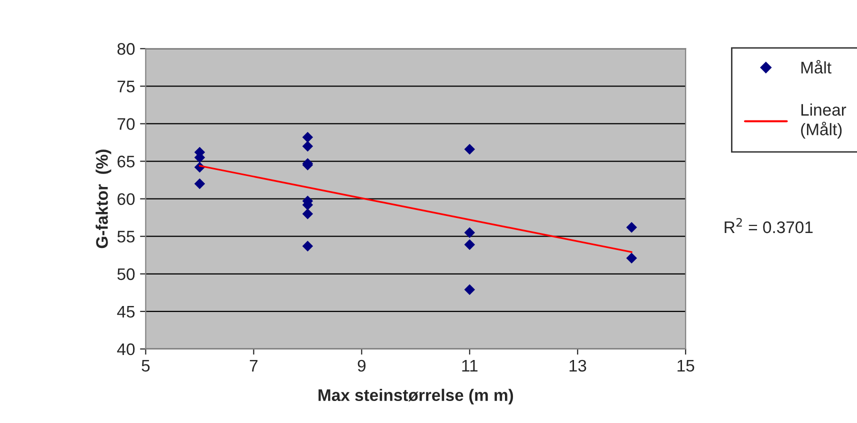 The width and height of the screenshot is (857, 423). Describe the element at coordinates (126, 236) in the screenshot. I see `y-tick-label: 55` at that location.